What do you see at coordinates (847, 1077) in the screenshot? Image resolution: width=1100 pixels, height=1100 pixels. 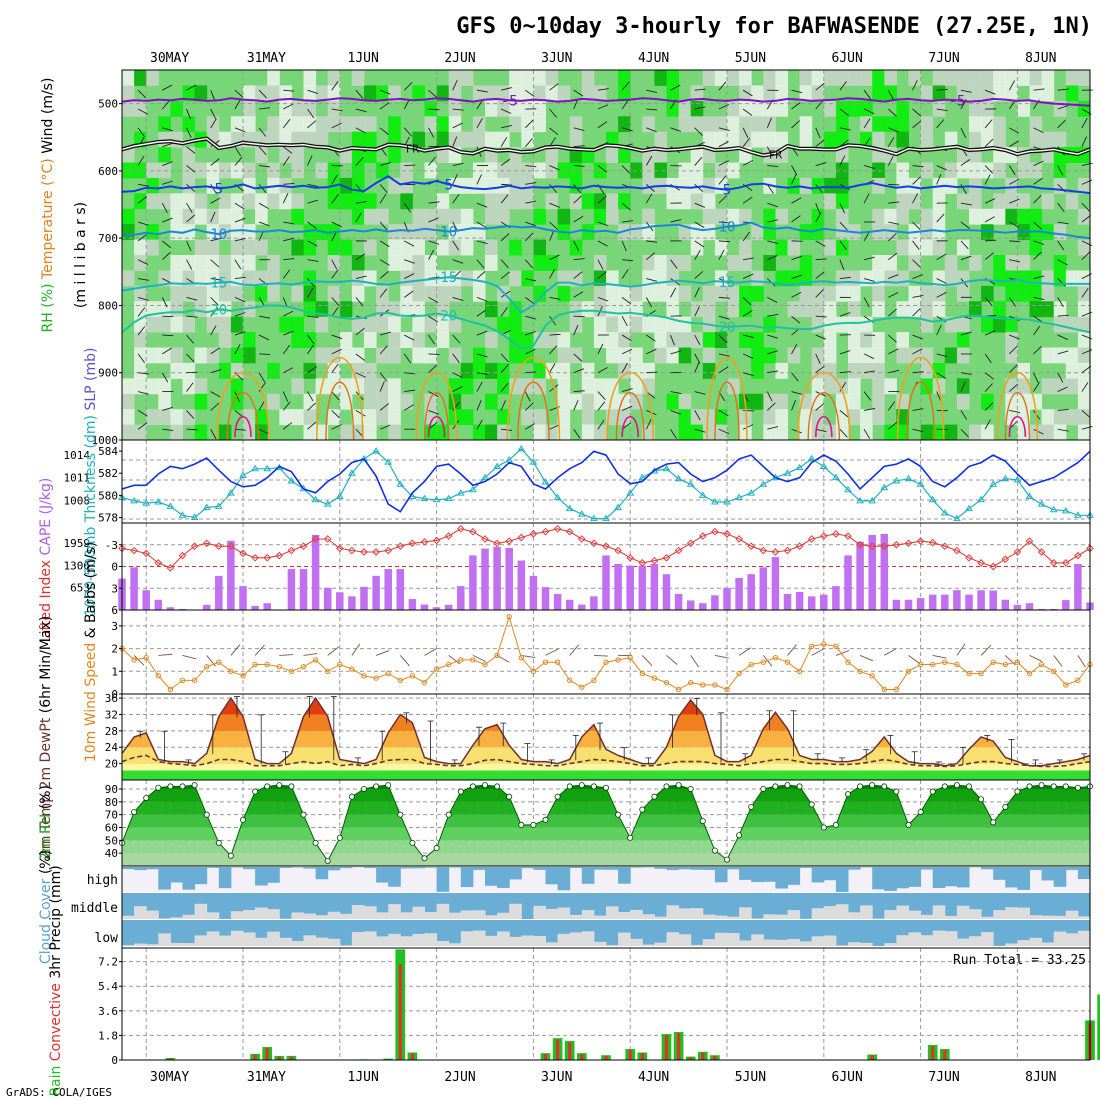 I see `date-label-bottom: 6JUN` at bounding box center [847, 1077].